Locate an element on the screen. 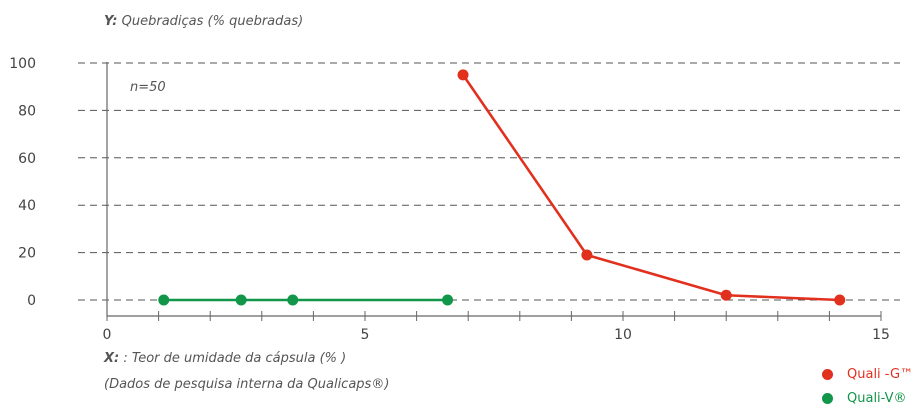  sample-size-annotation: n=50 is located at coordinates (148, 87).